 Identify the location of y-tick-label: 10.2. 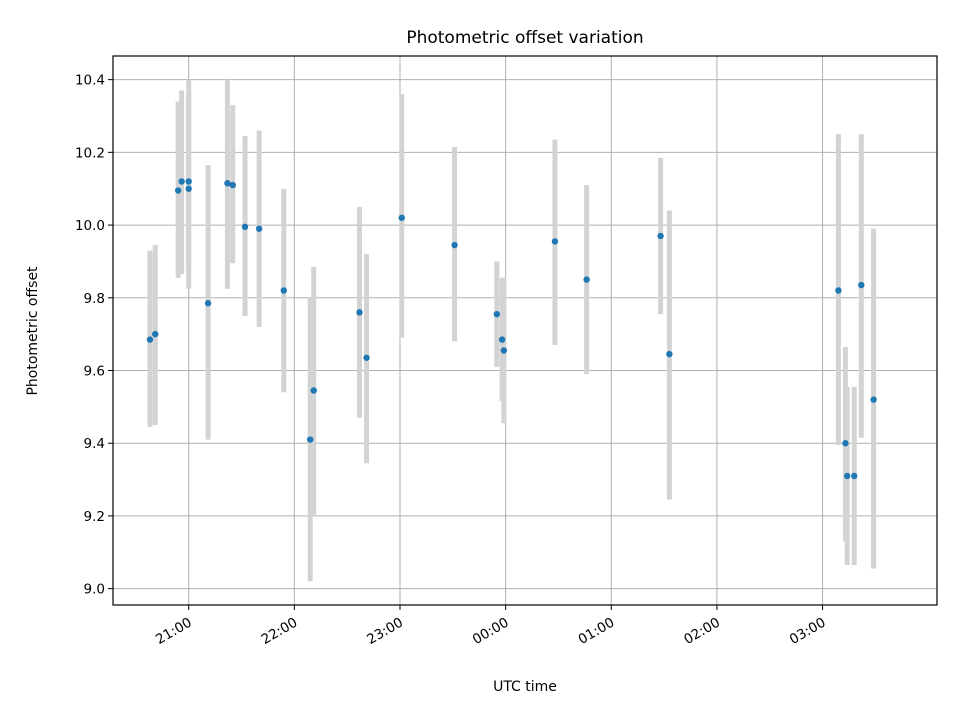
(90, 153).